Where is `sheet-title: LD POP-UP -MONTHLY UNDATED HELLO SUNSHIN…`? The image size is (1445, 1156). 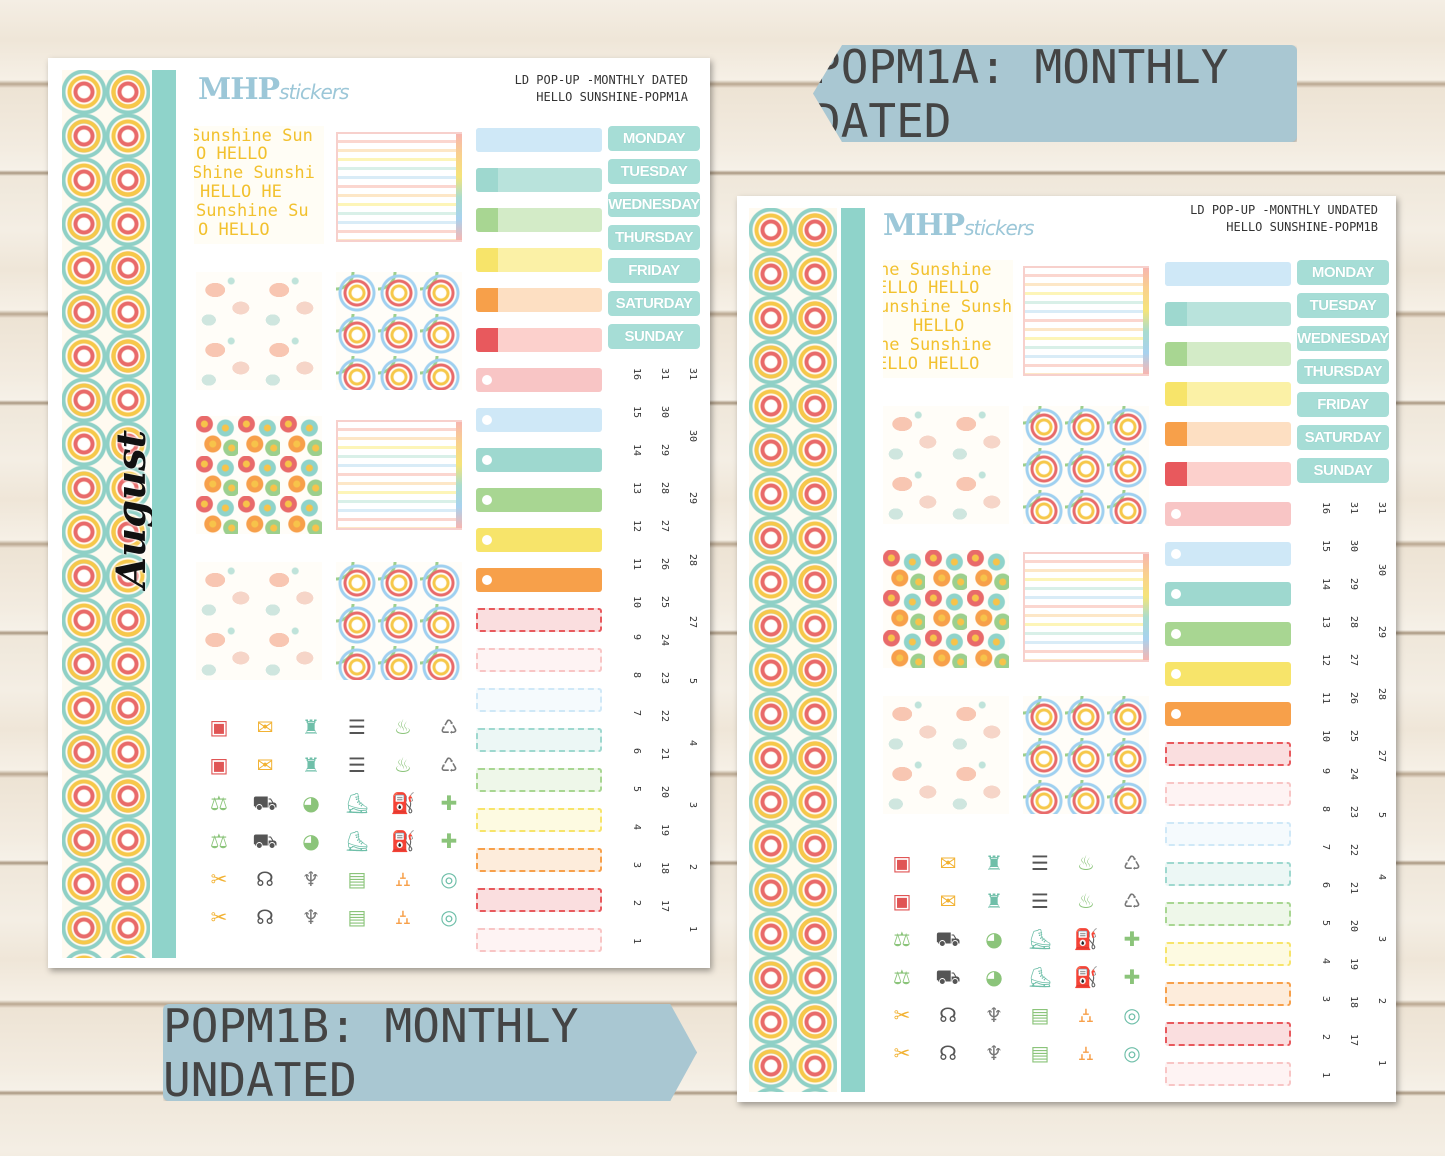 sheet-title: LD POP-UP -MONTHLY UNDATED HELLO SUNSHIN… is located at coordinates (1284, 219).